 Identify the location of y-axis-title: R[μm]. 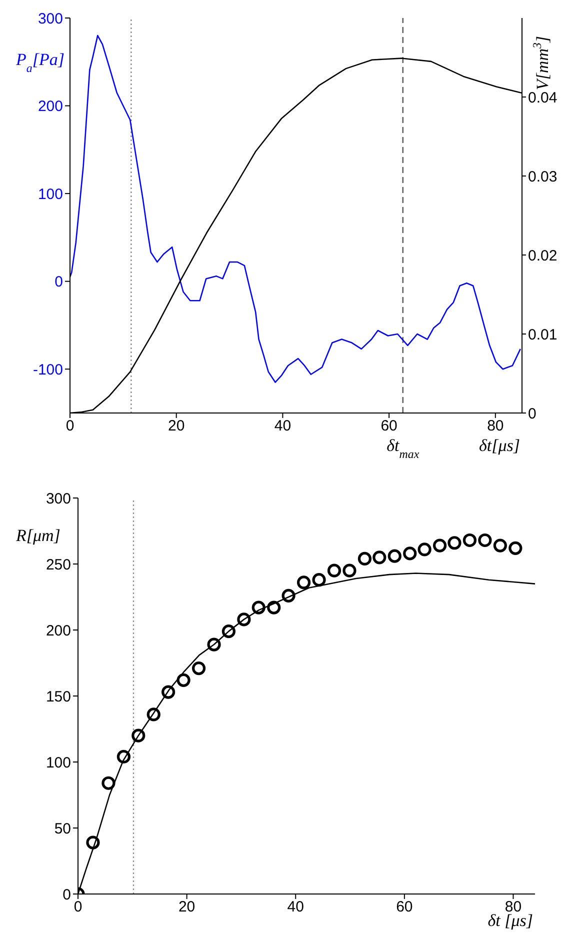
(37, 535).